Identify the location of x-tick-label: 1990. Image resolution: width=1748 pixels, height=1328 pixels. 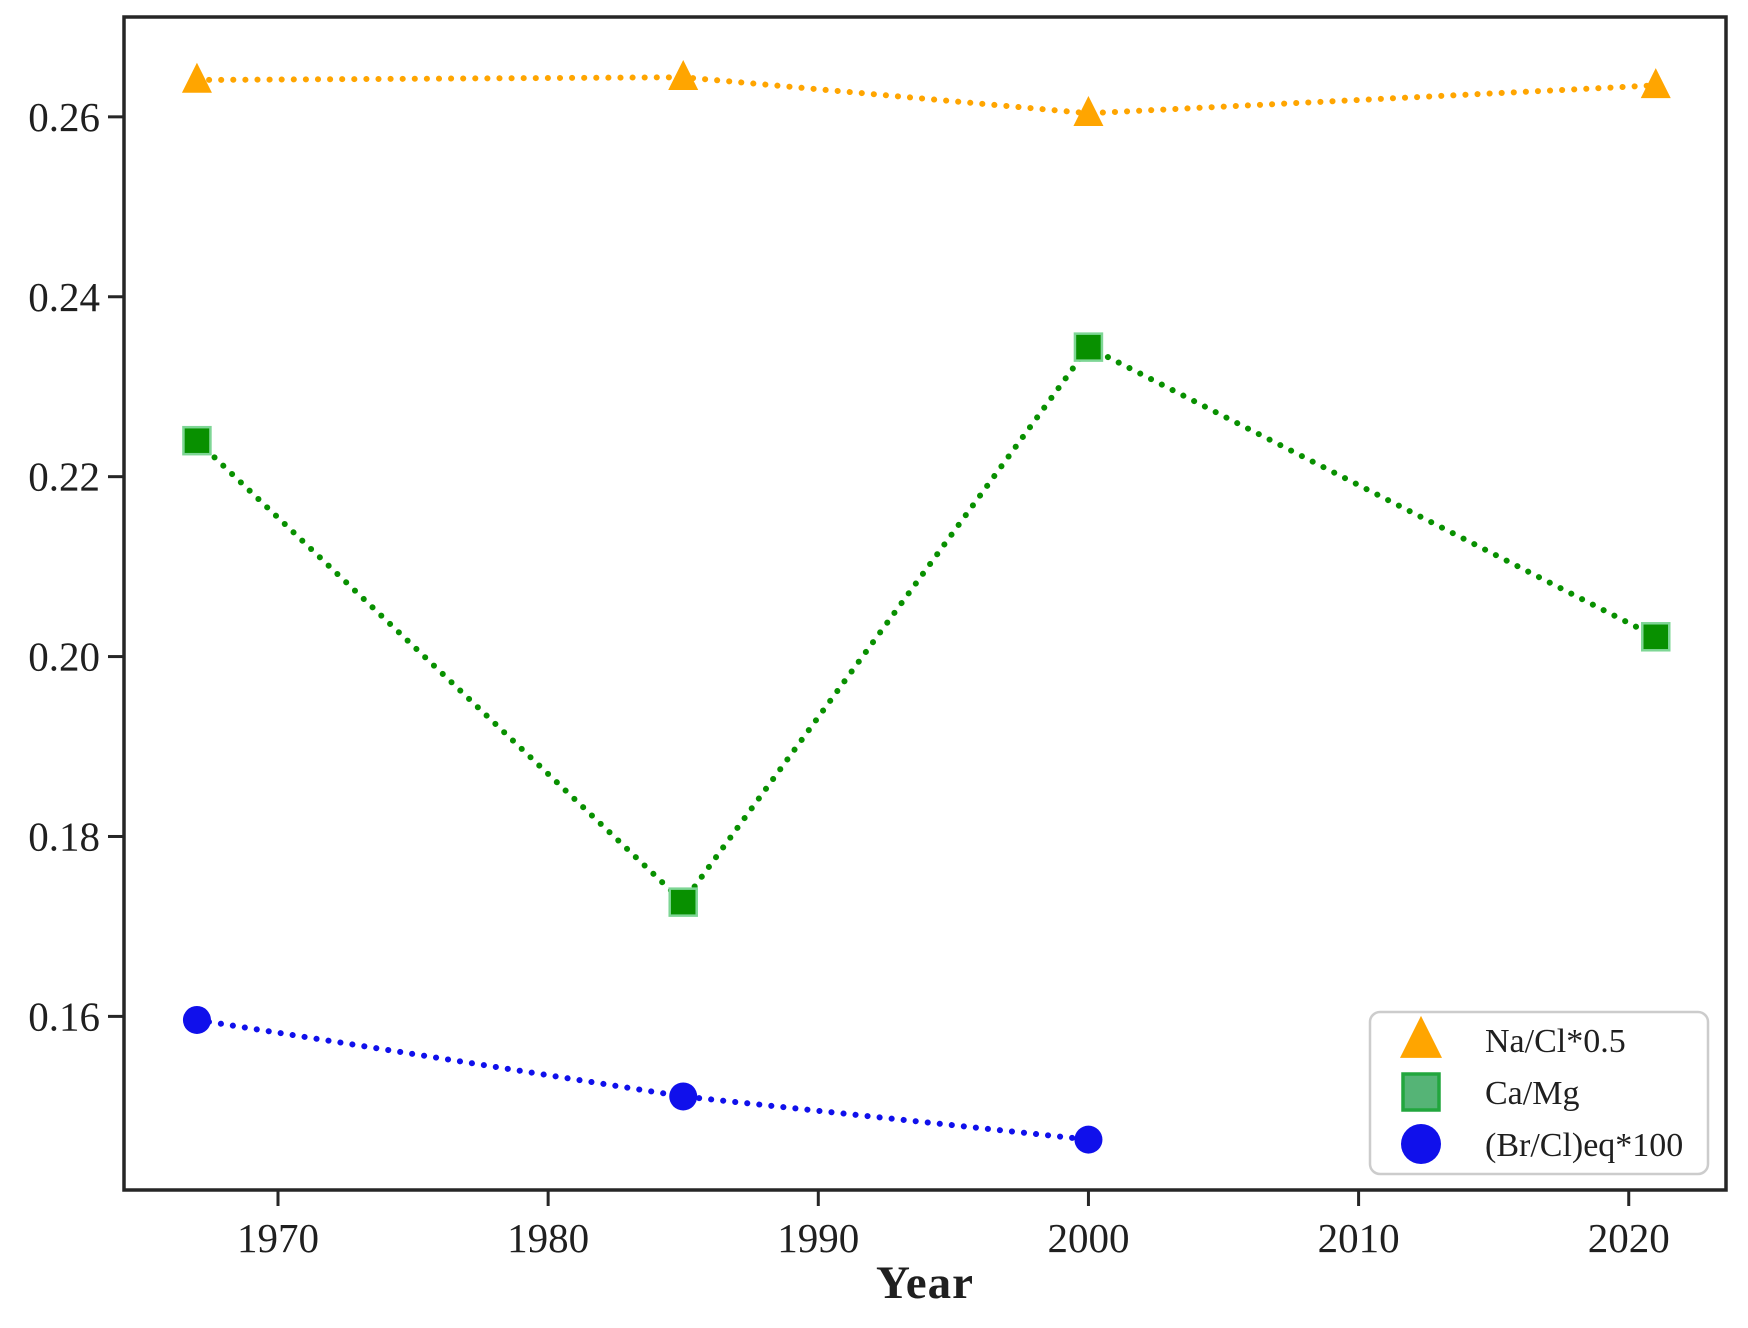
(818, 1238).